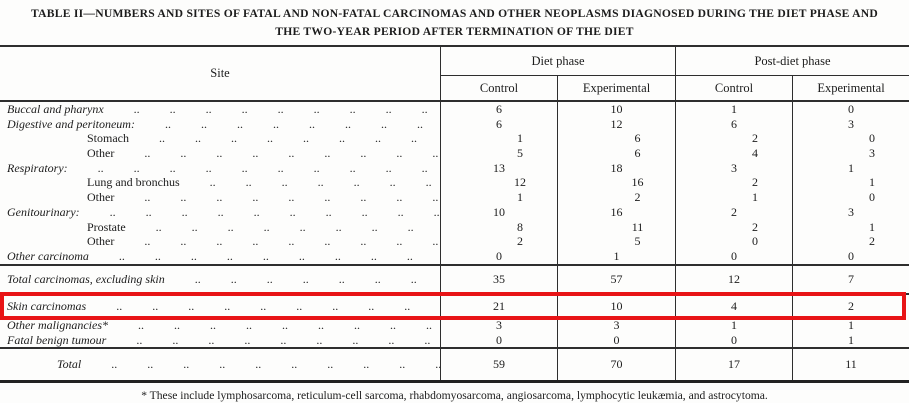 Image resolution: width=909 pixels, height=403 pixels. I want to click on cell-post-control: 3, so click(733, 168).